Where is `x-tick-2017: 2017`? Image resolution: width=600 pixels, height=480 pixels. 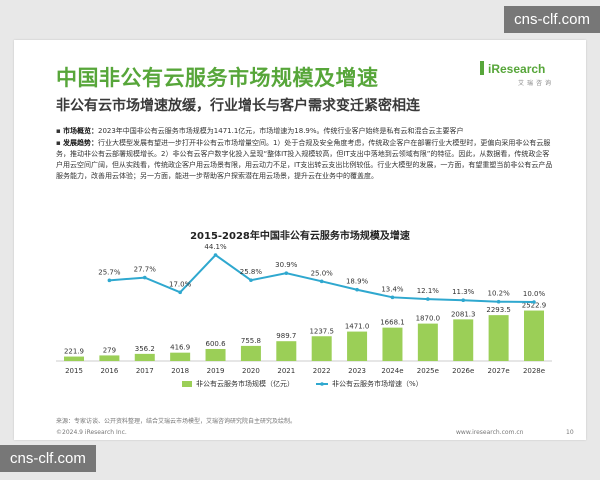
x-tick-2017: 2017 is located at coordinates (145, 371).